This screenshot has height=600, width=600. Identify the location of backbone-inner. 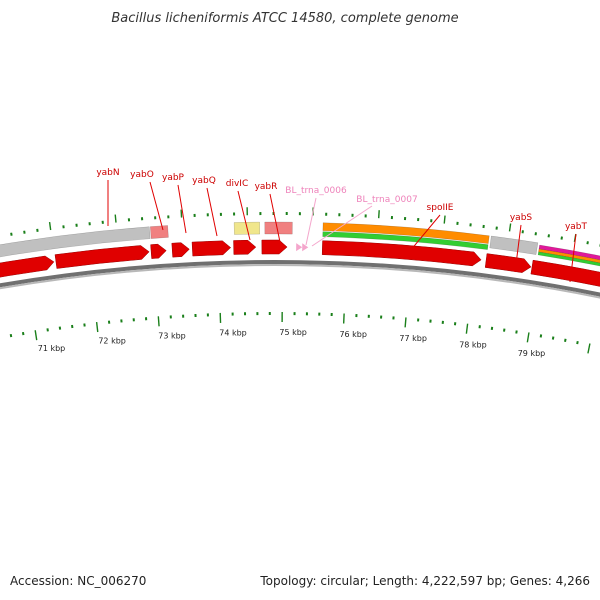
(300, 281).